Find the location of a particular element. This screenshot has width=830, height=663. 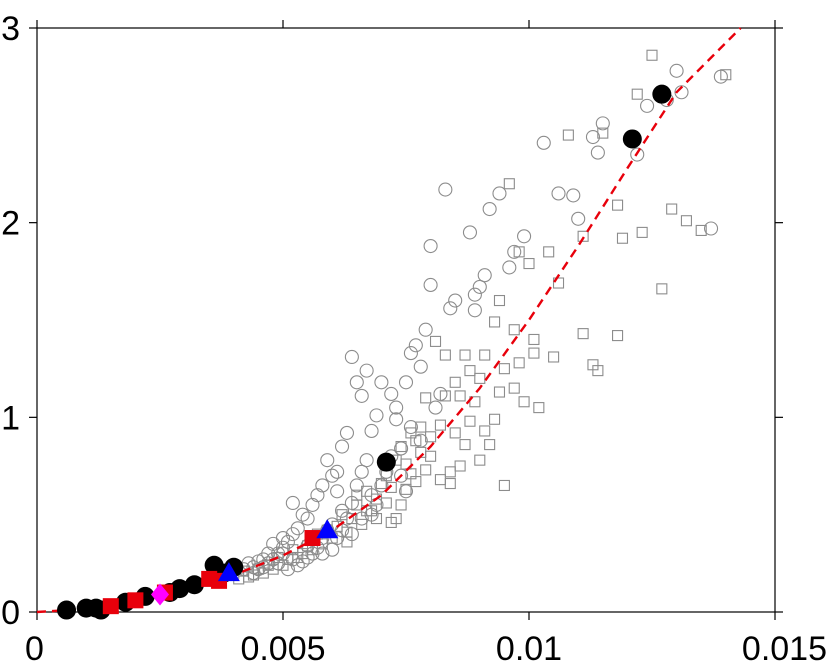

y-tick-label: 3 is located at coordinates (10, 29).